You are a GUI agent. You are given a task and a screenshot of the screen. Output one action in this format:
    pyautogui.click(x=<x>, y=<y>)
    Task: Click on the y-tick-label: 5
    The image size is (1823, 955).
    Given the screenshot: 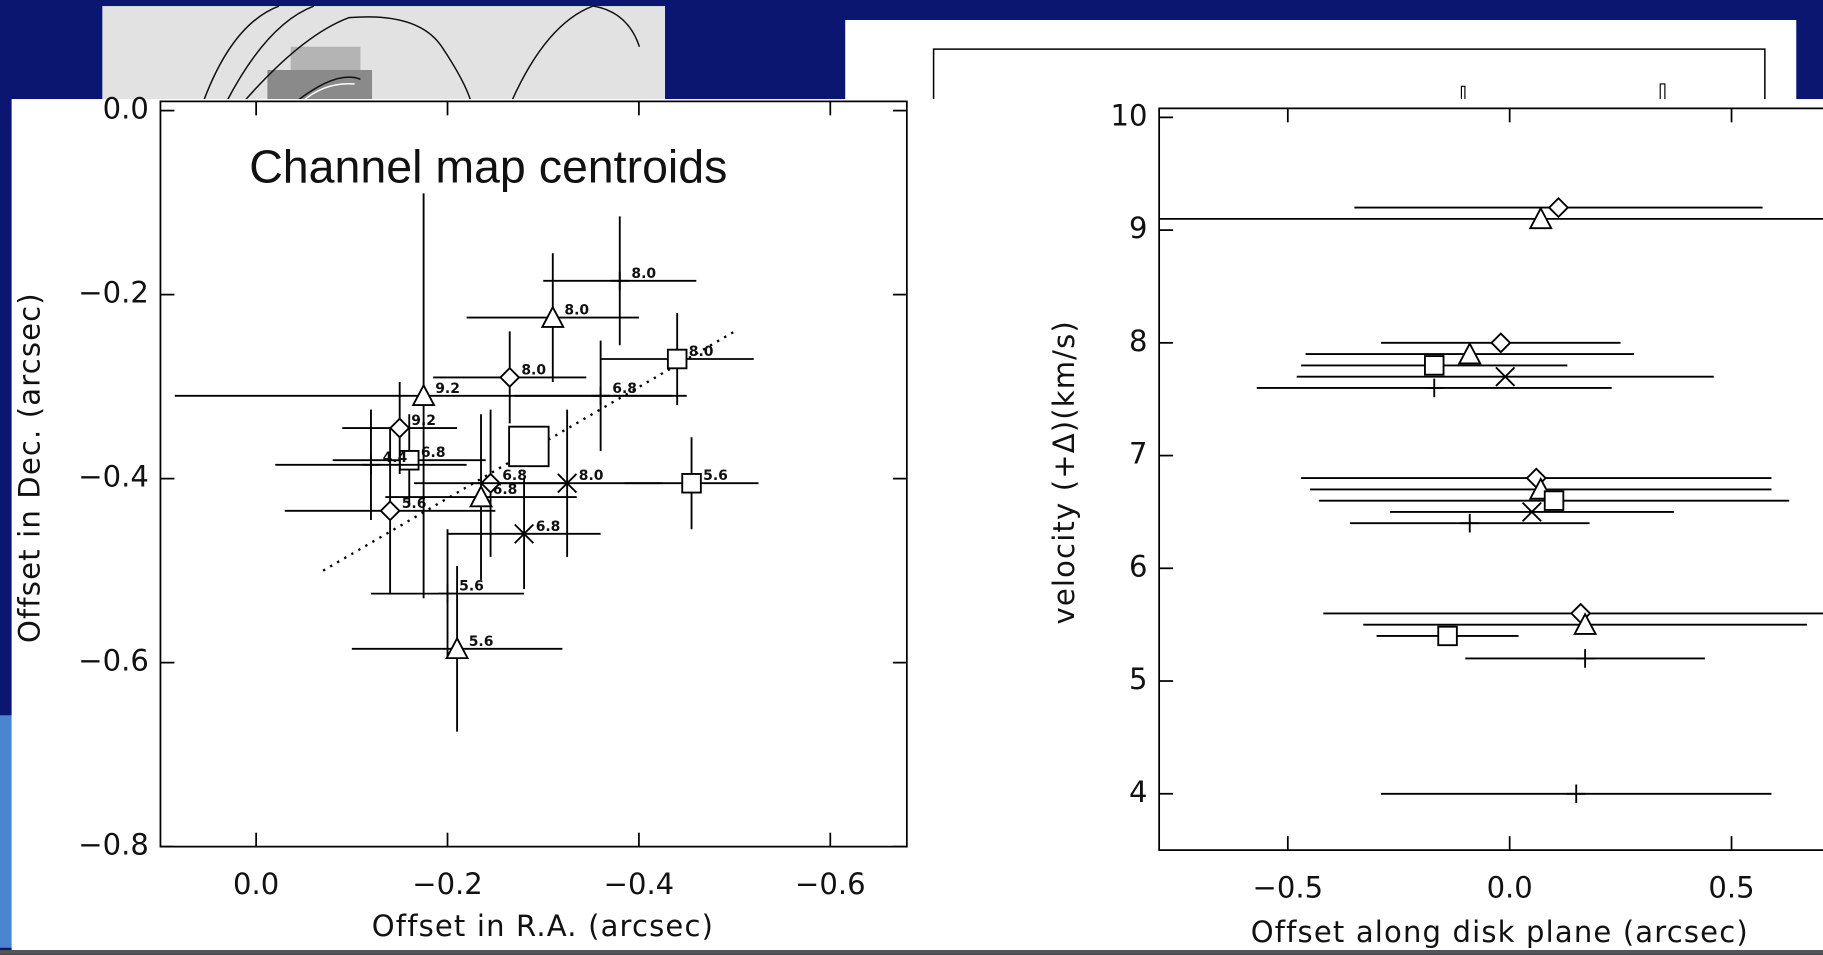 What is the action you would take?
    pyautogui.click(x=1138, y=679)
    